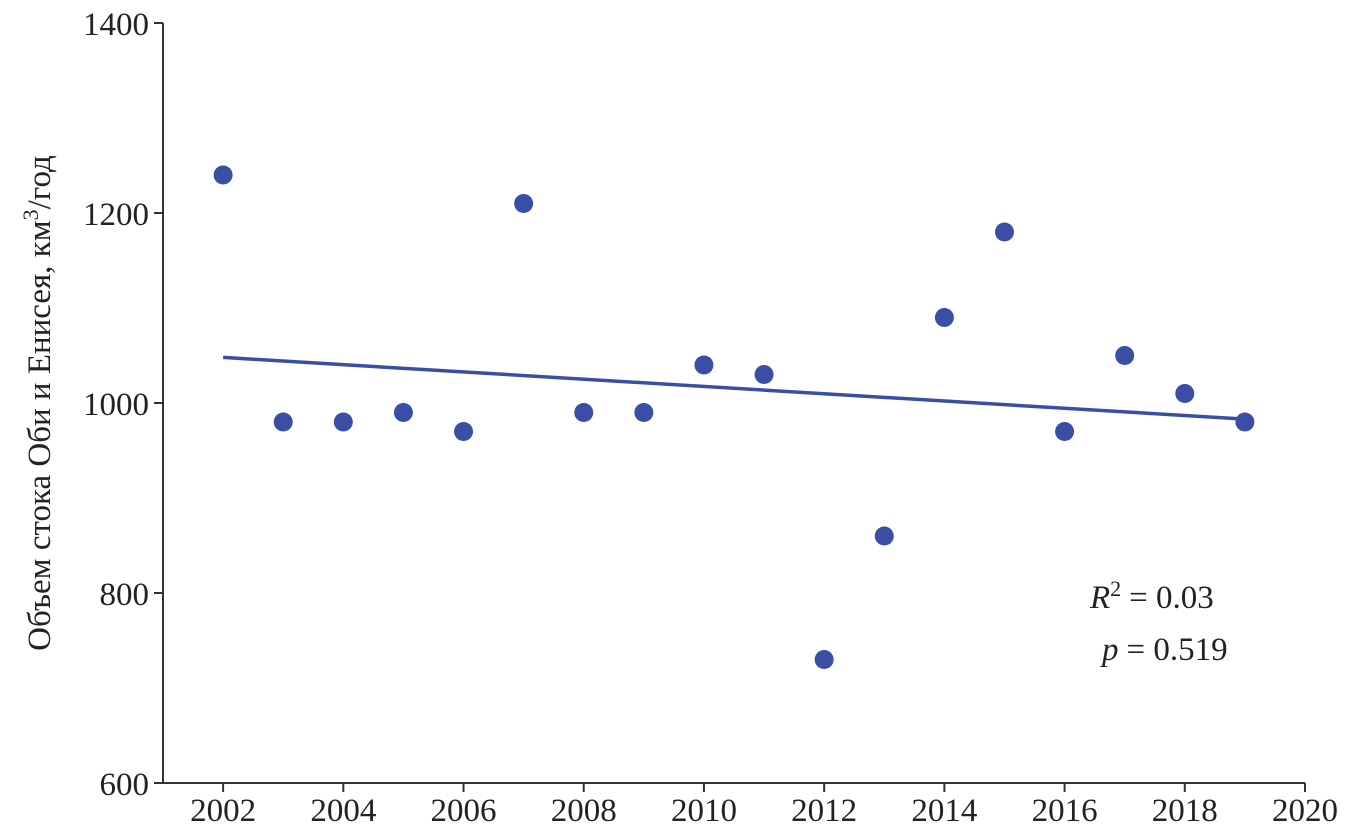 The width and height of the screenshot is (1346, 840). I want to click on p-annotation: p = 0.519, so click(1164, 650).